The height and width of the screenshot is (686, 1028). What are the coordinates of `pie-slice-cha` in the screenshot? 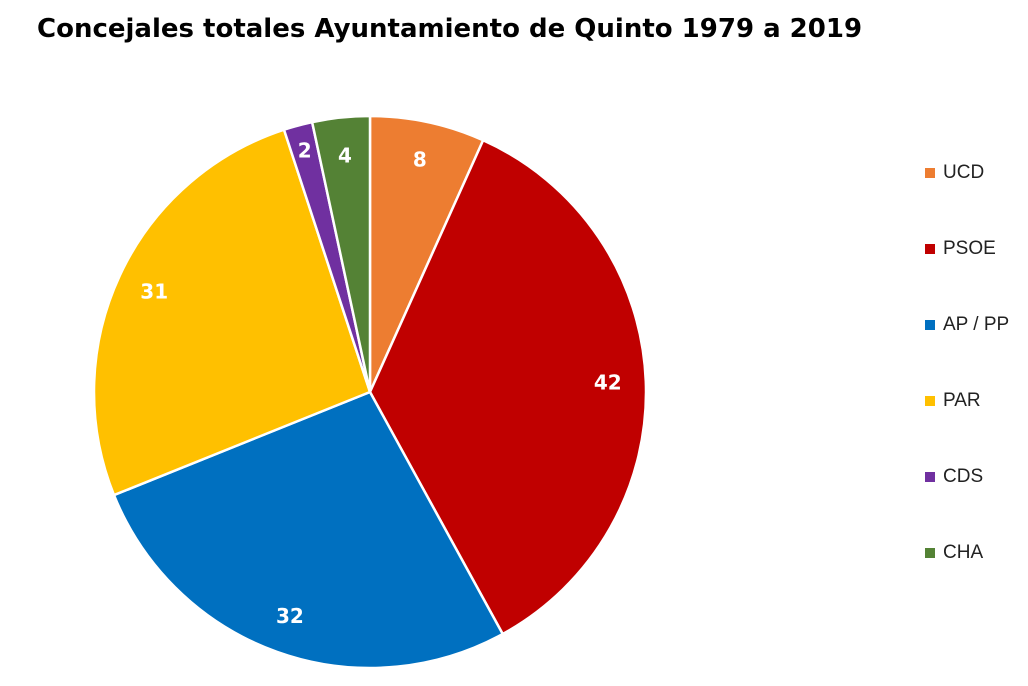 It's located at (341, 254).